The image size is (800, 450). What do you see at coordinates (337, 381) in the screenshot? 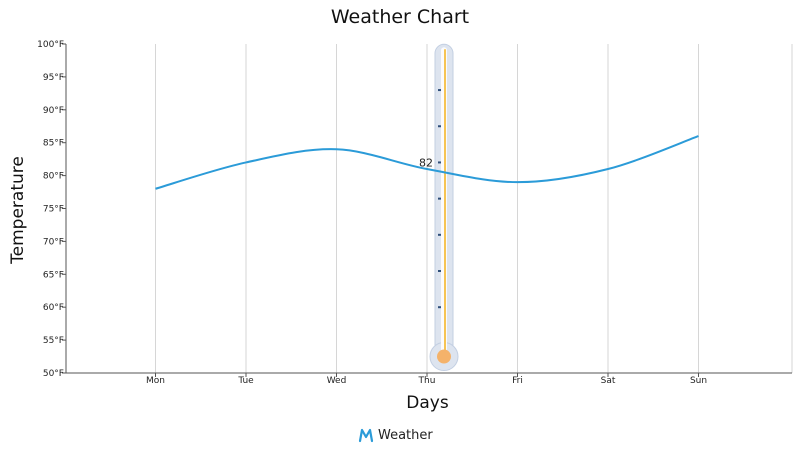
I see `x-tick-label: Wed` at bounding box center [337, 381].